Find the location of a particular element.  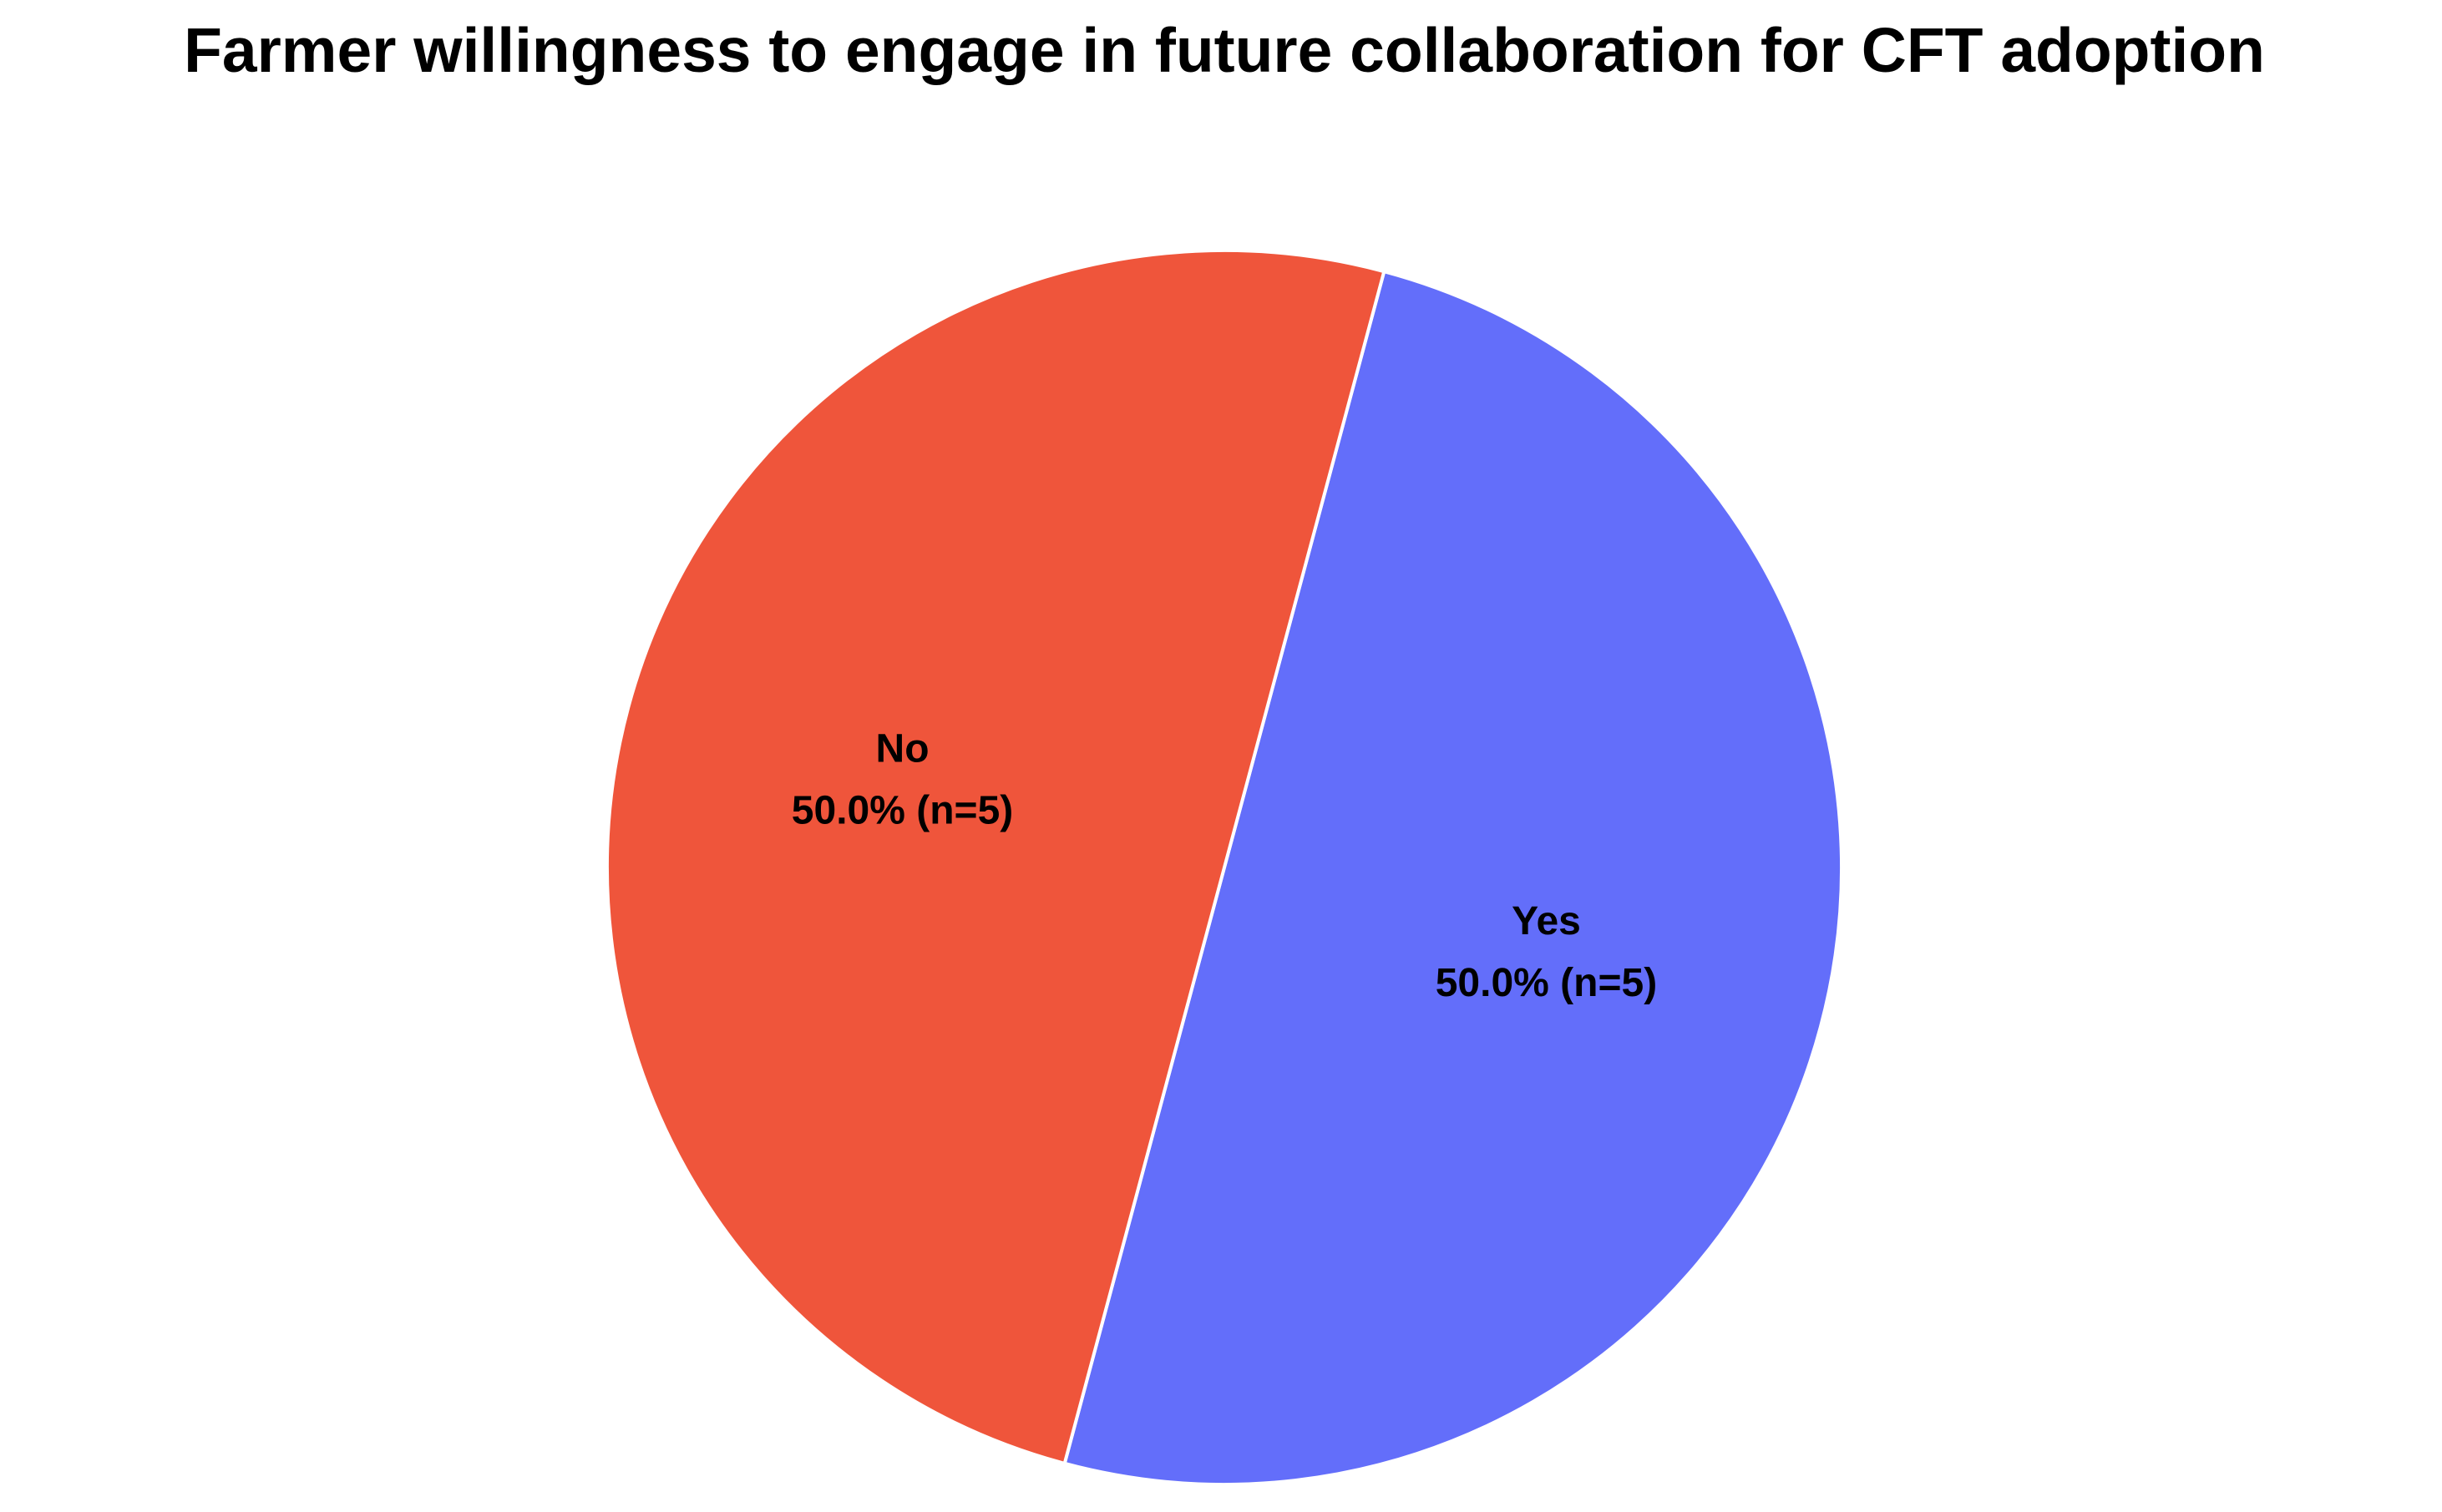

slice-label: No is located at coordinates (903, 748).